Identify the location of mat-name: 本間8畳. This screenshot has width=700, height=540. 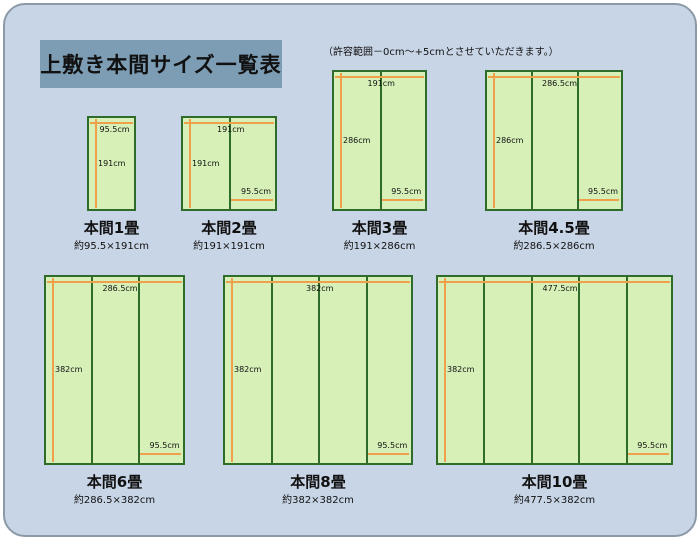
(318, 482).